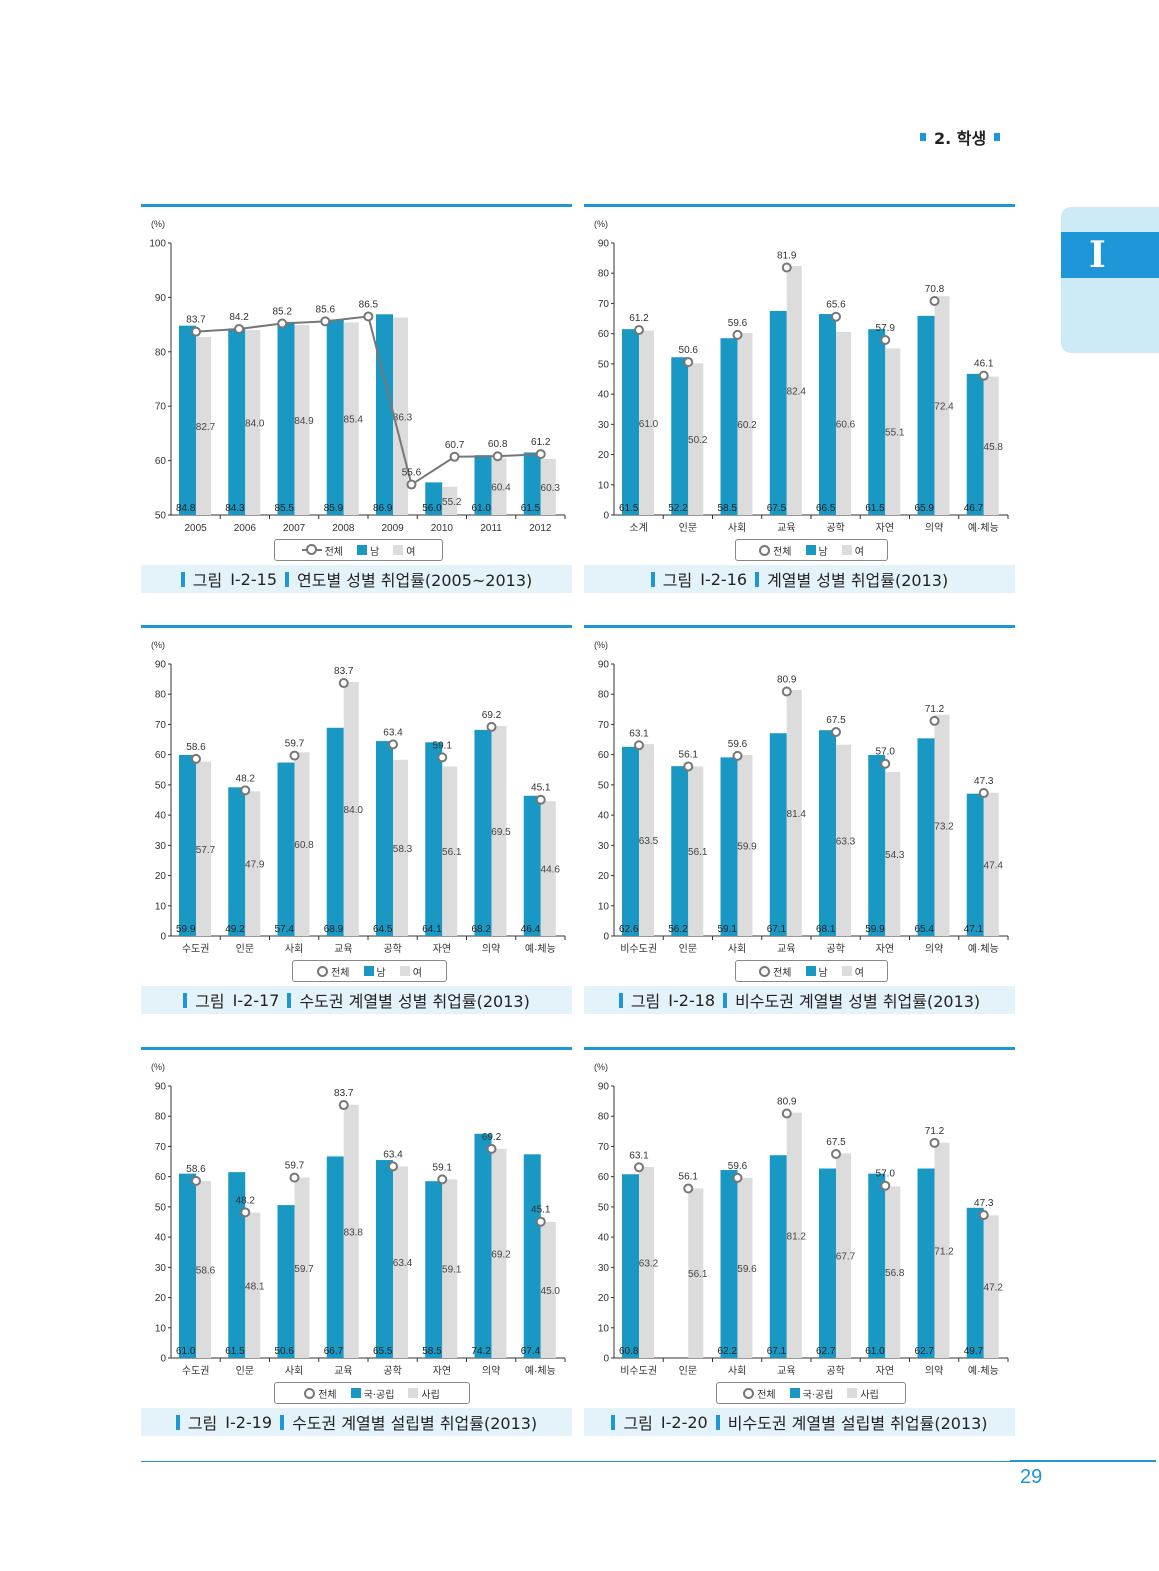 This screenshot has height=1571, width=1159. I want to click on y-tick-label: 40, so click(161, 816).